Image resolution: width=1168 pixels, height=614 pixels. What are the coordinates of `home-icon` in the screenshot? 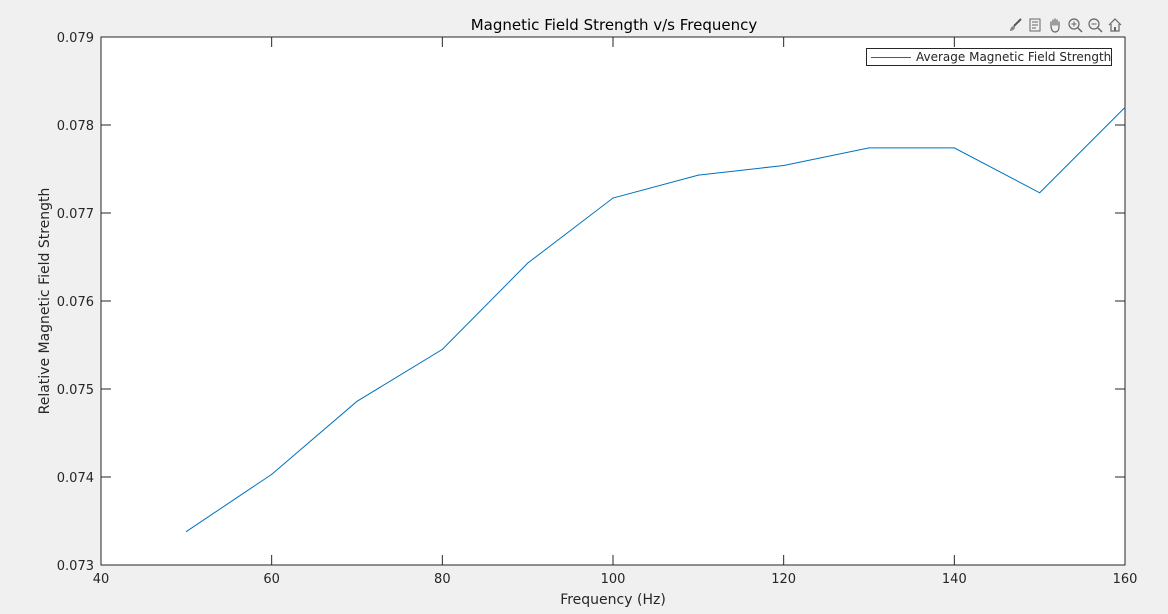 It's located at (1115, 25).